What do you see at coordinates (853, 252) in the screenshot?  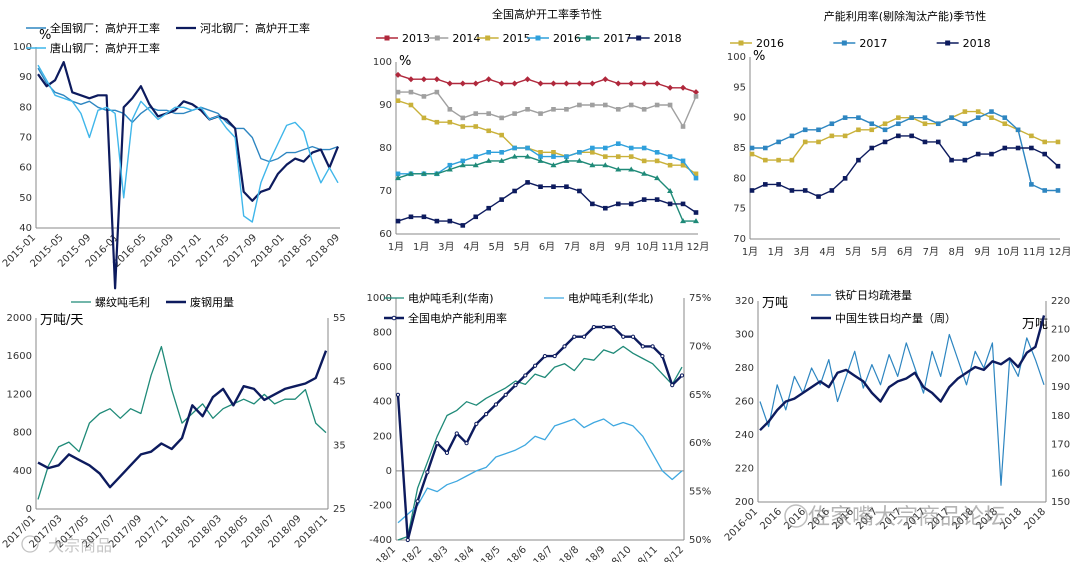 I see `x-tick-label: 5月` at bounding box center [853, 252].